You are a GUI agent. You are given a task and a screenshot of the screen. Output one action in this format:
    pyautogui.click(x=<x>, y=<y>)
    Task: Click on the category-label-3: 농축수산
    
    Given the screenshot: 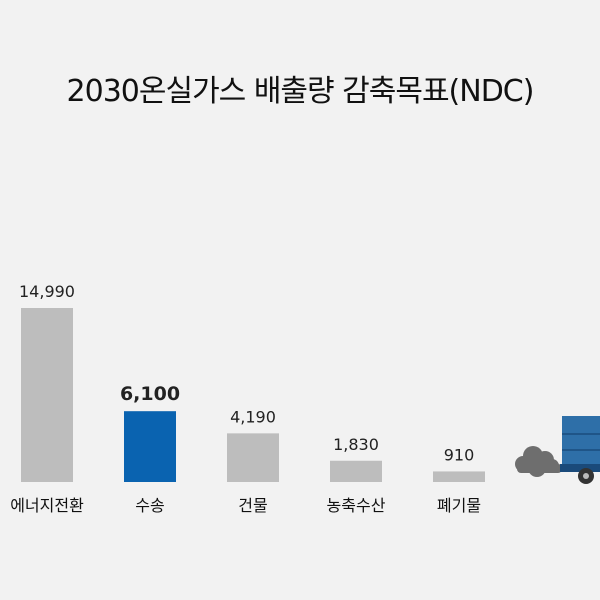 What is the action you would take?
    pyautogui.click(x=356, y=505)
    